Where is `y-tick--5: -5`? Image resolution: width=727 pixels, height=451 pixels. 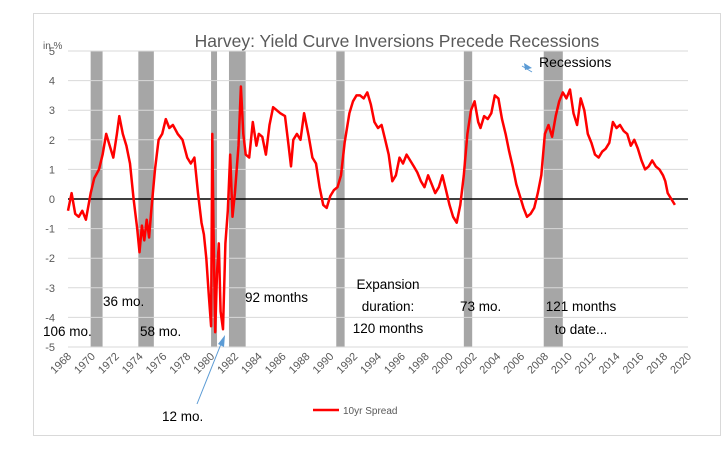
y-tick--5: -5 is located at coordinates (50, 348).